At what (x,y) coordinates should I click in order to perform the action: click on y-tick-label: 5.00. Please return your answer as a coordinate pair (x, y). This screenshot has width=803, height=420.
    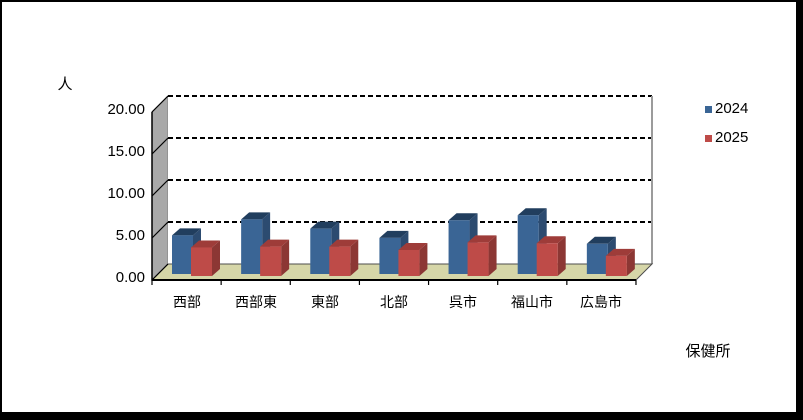
    Looking at the image, I should click on (130, 235).